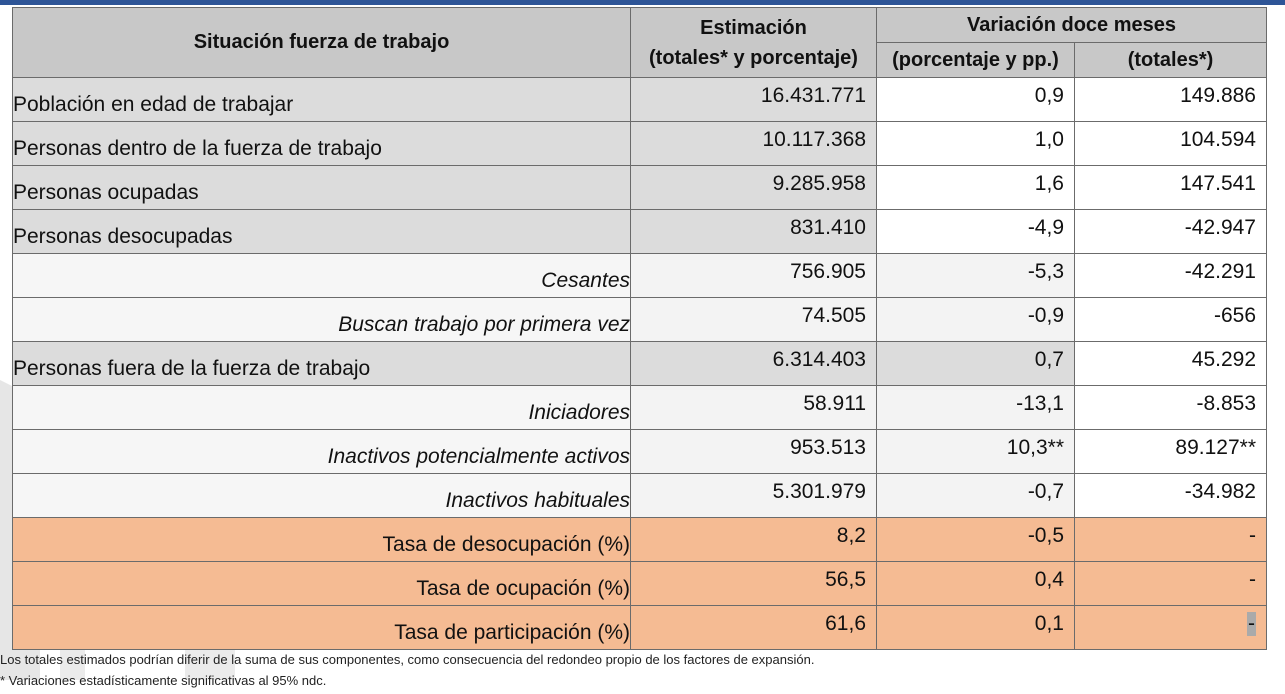  What do you see at coordinates (1251, 624) in the screenshot?
I see `selected-dash: -` at bounding box center [1251, 624].